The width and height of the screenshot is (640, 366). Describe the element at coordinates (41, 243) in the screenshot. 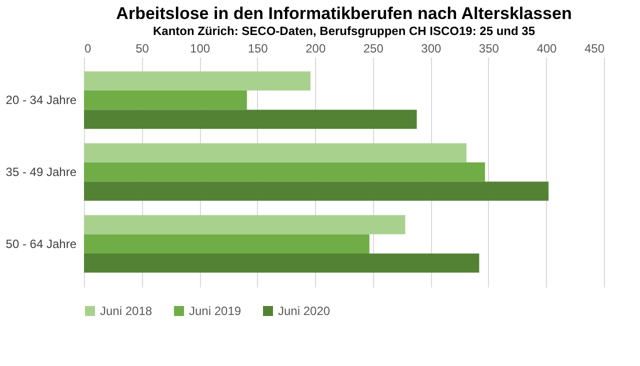

I see `y-tick-label: 50 - 64 Jahre` at that location.